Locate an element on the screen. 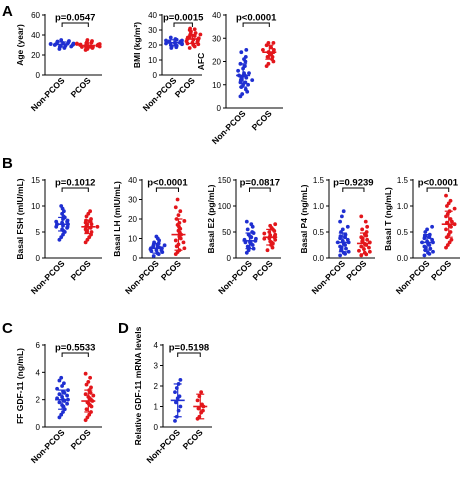 The height and width of the screenshot is (477, 474). y-tick-label: 3 is located at coordinates (156, 366).